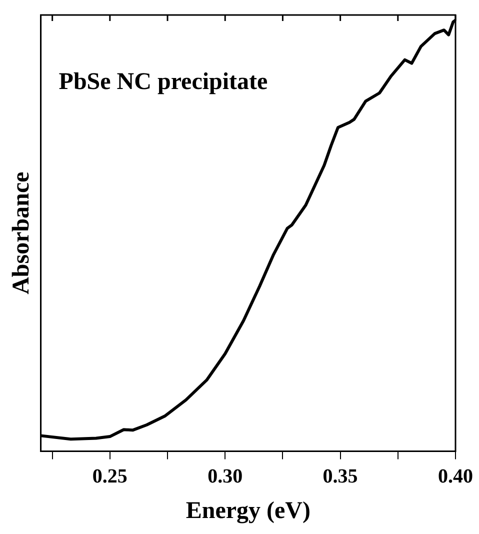 This screenshot has width=479, height=534. Describe the element at coordinates (225, 476) in the screenshot. I see `x-tick-label: 0.30` at that location.